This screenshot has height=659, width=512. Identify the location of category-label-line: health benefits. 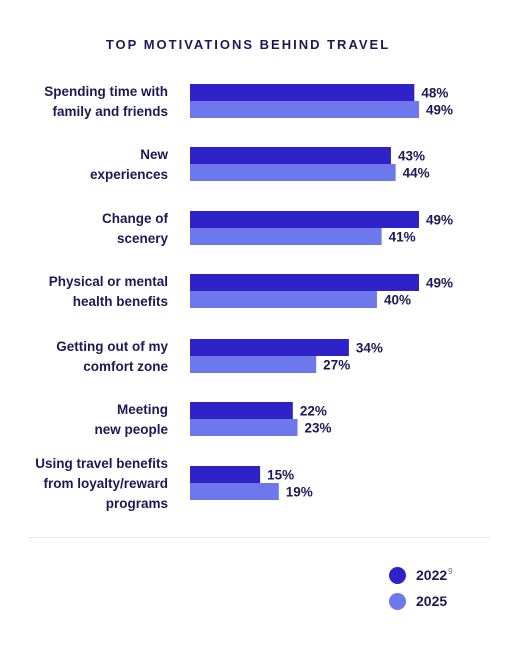
(120, 301).